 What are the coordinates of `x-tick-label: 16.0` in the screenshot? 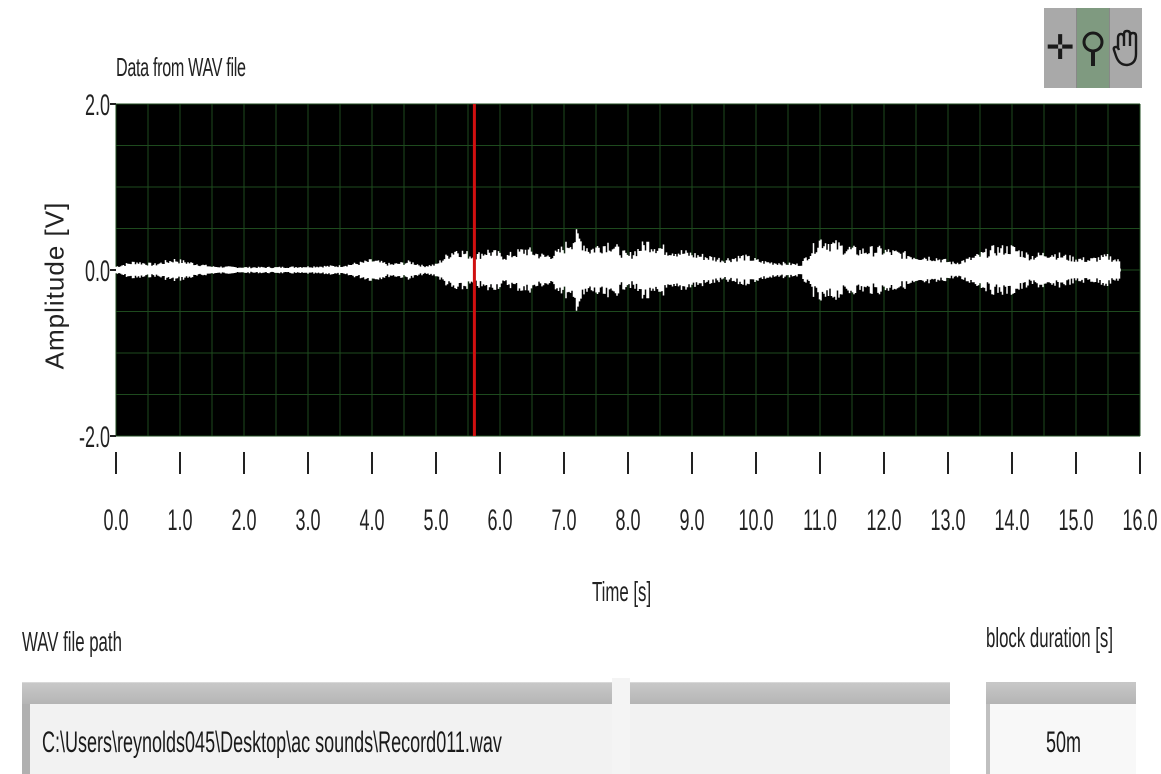 It's located at (1139, 521).